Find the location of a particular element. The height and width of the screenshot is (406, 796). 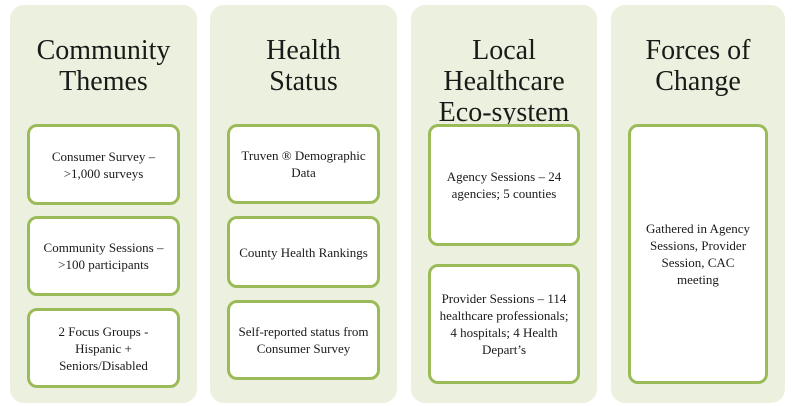

title-line: Change is located at coordinates (698, 81).